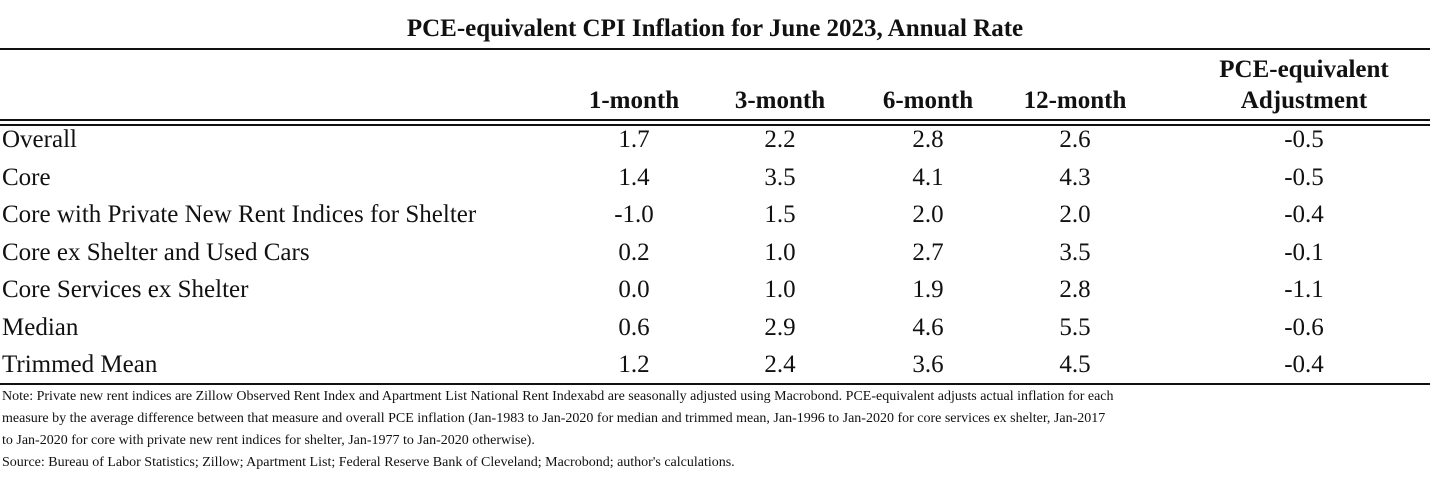  I want to click on table-cell: 1.5, so click(780, 214).